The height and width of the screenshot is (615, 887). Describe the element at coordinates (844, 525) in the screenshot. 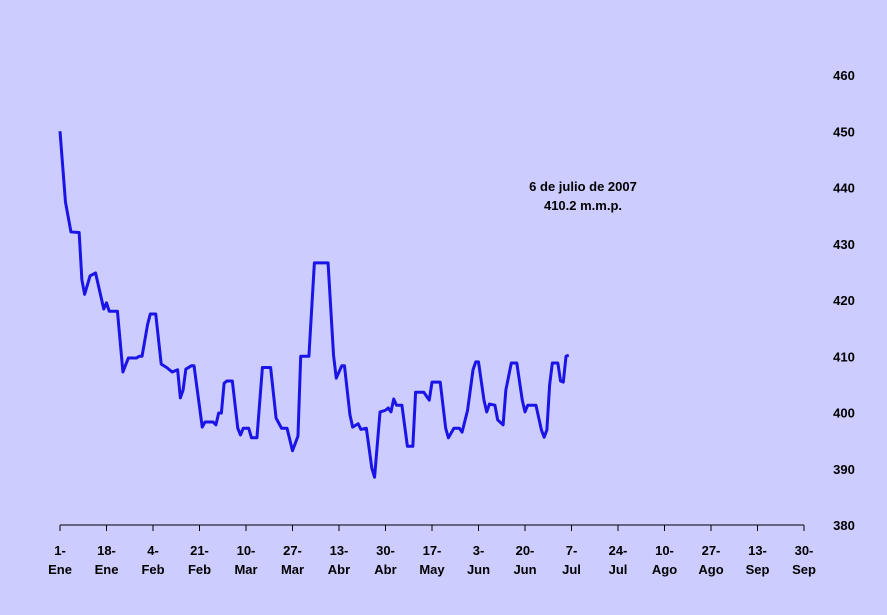

I see `y-tick-label: 380` at that location.